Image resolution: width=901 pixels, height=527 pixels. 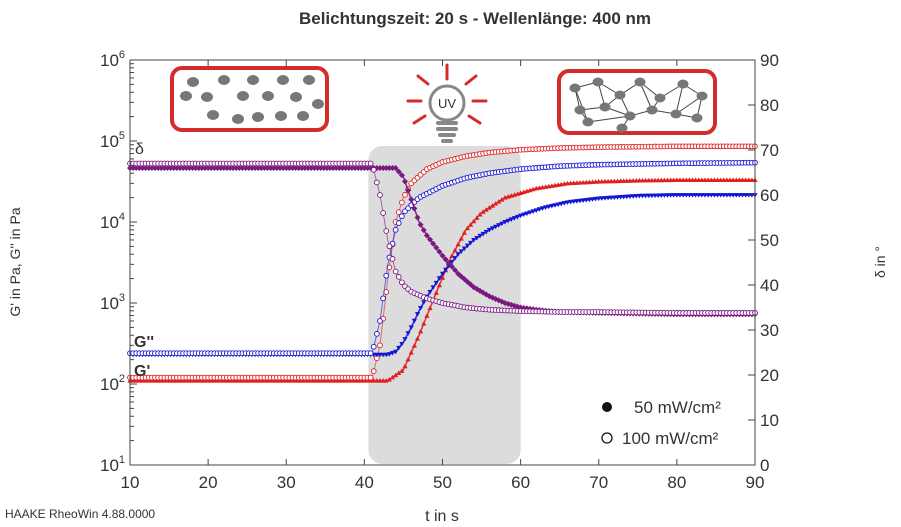 I want to click on delta-series-label: δ, so click(x=139, y=149).